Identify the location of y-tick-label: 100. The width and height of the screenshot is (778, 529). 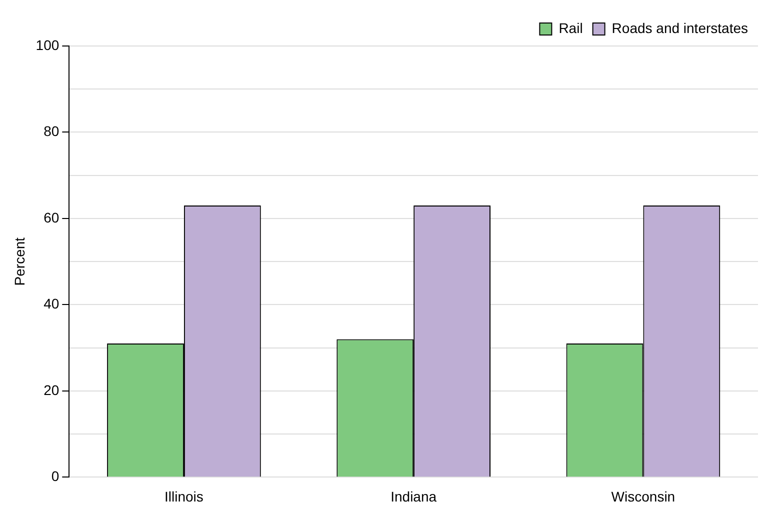
(48, 44).